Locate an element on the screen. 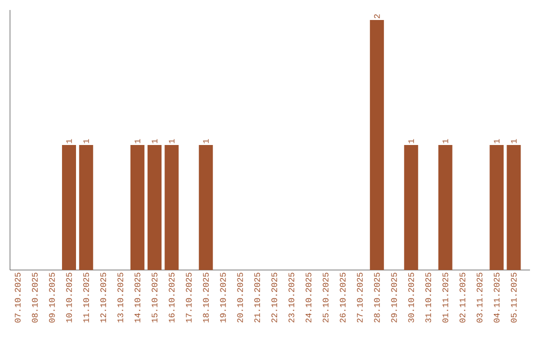 This screenshot has width=540, height=340. x-tick-label: 30.10.2025 is located at coordinates (411, 297).